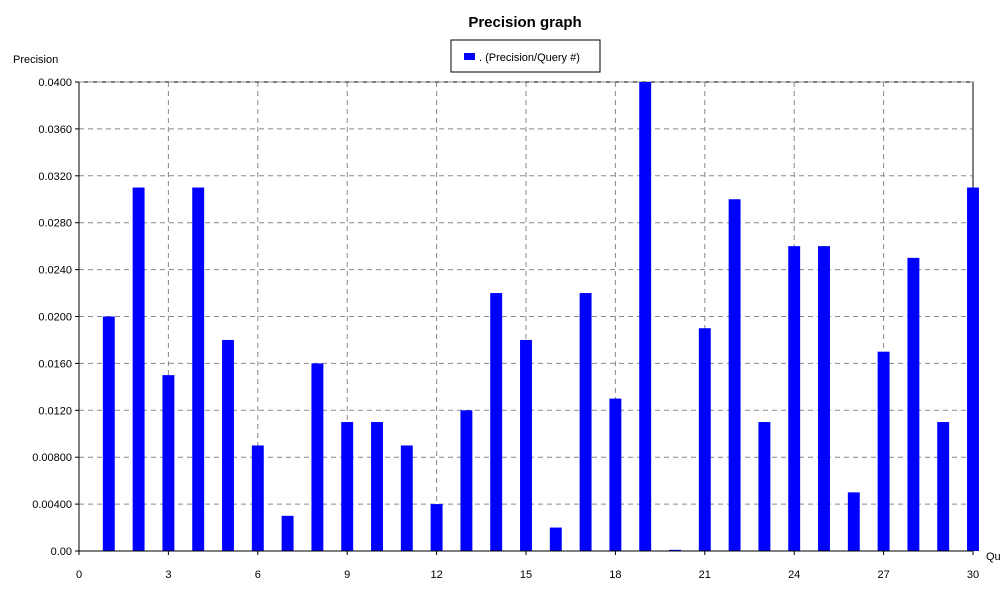  I want to click on y-tick-label: 0.00800, so click(52, 458).